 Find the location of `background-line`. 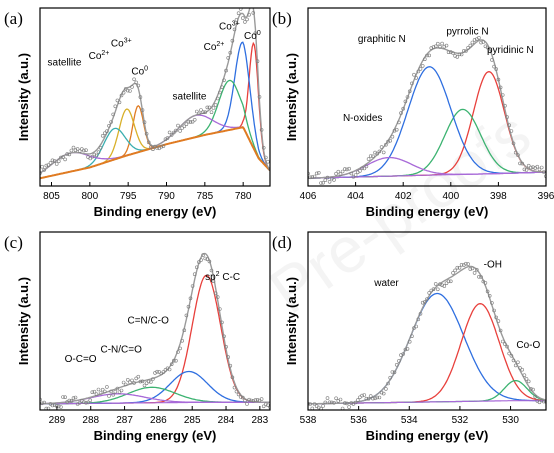

background-line is located at coordinates (155, 153).